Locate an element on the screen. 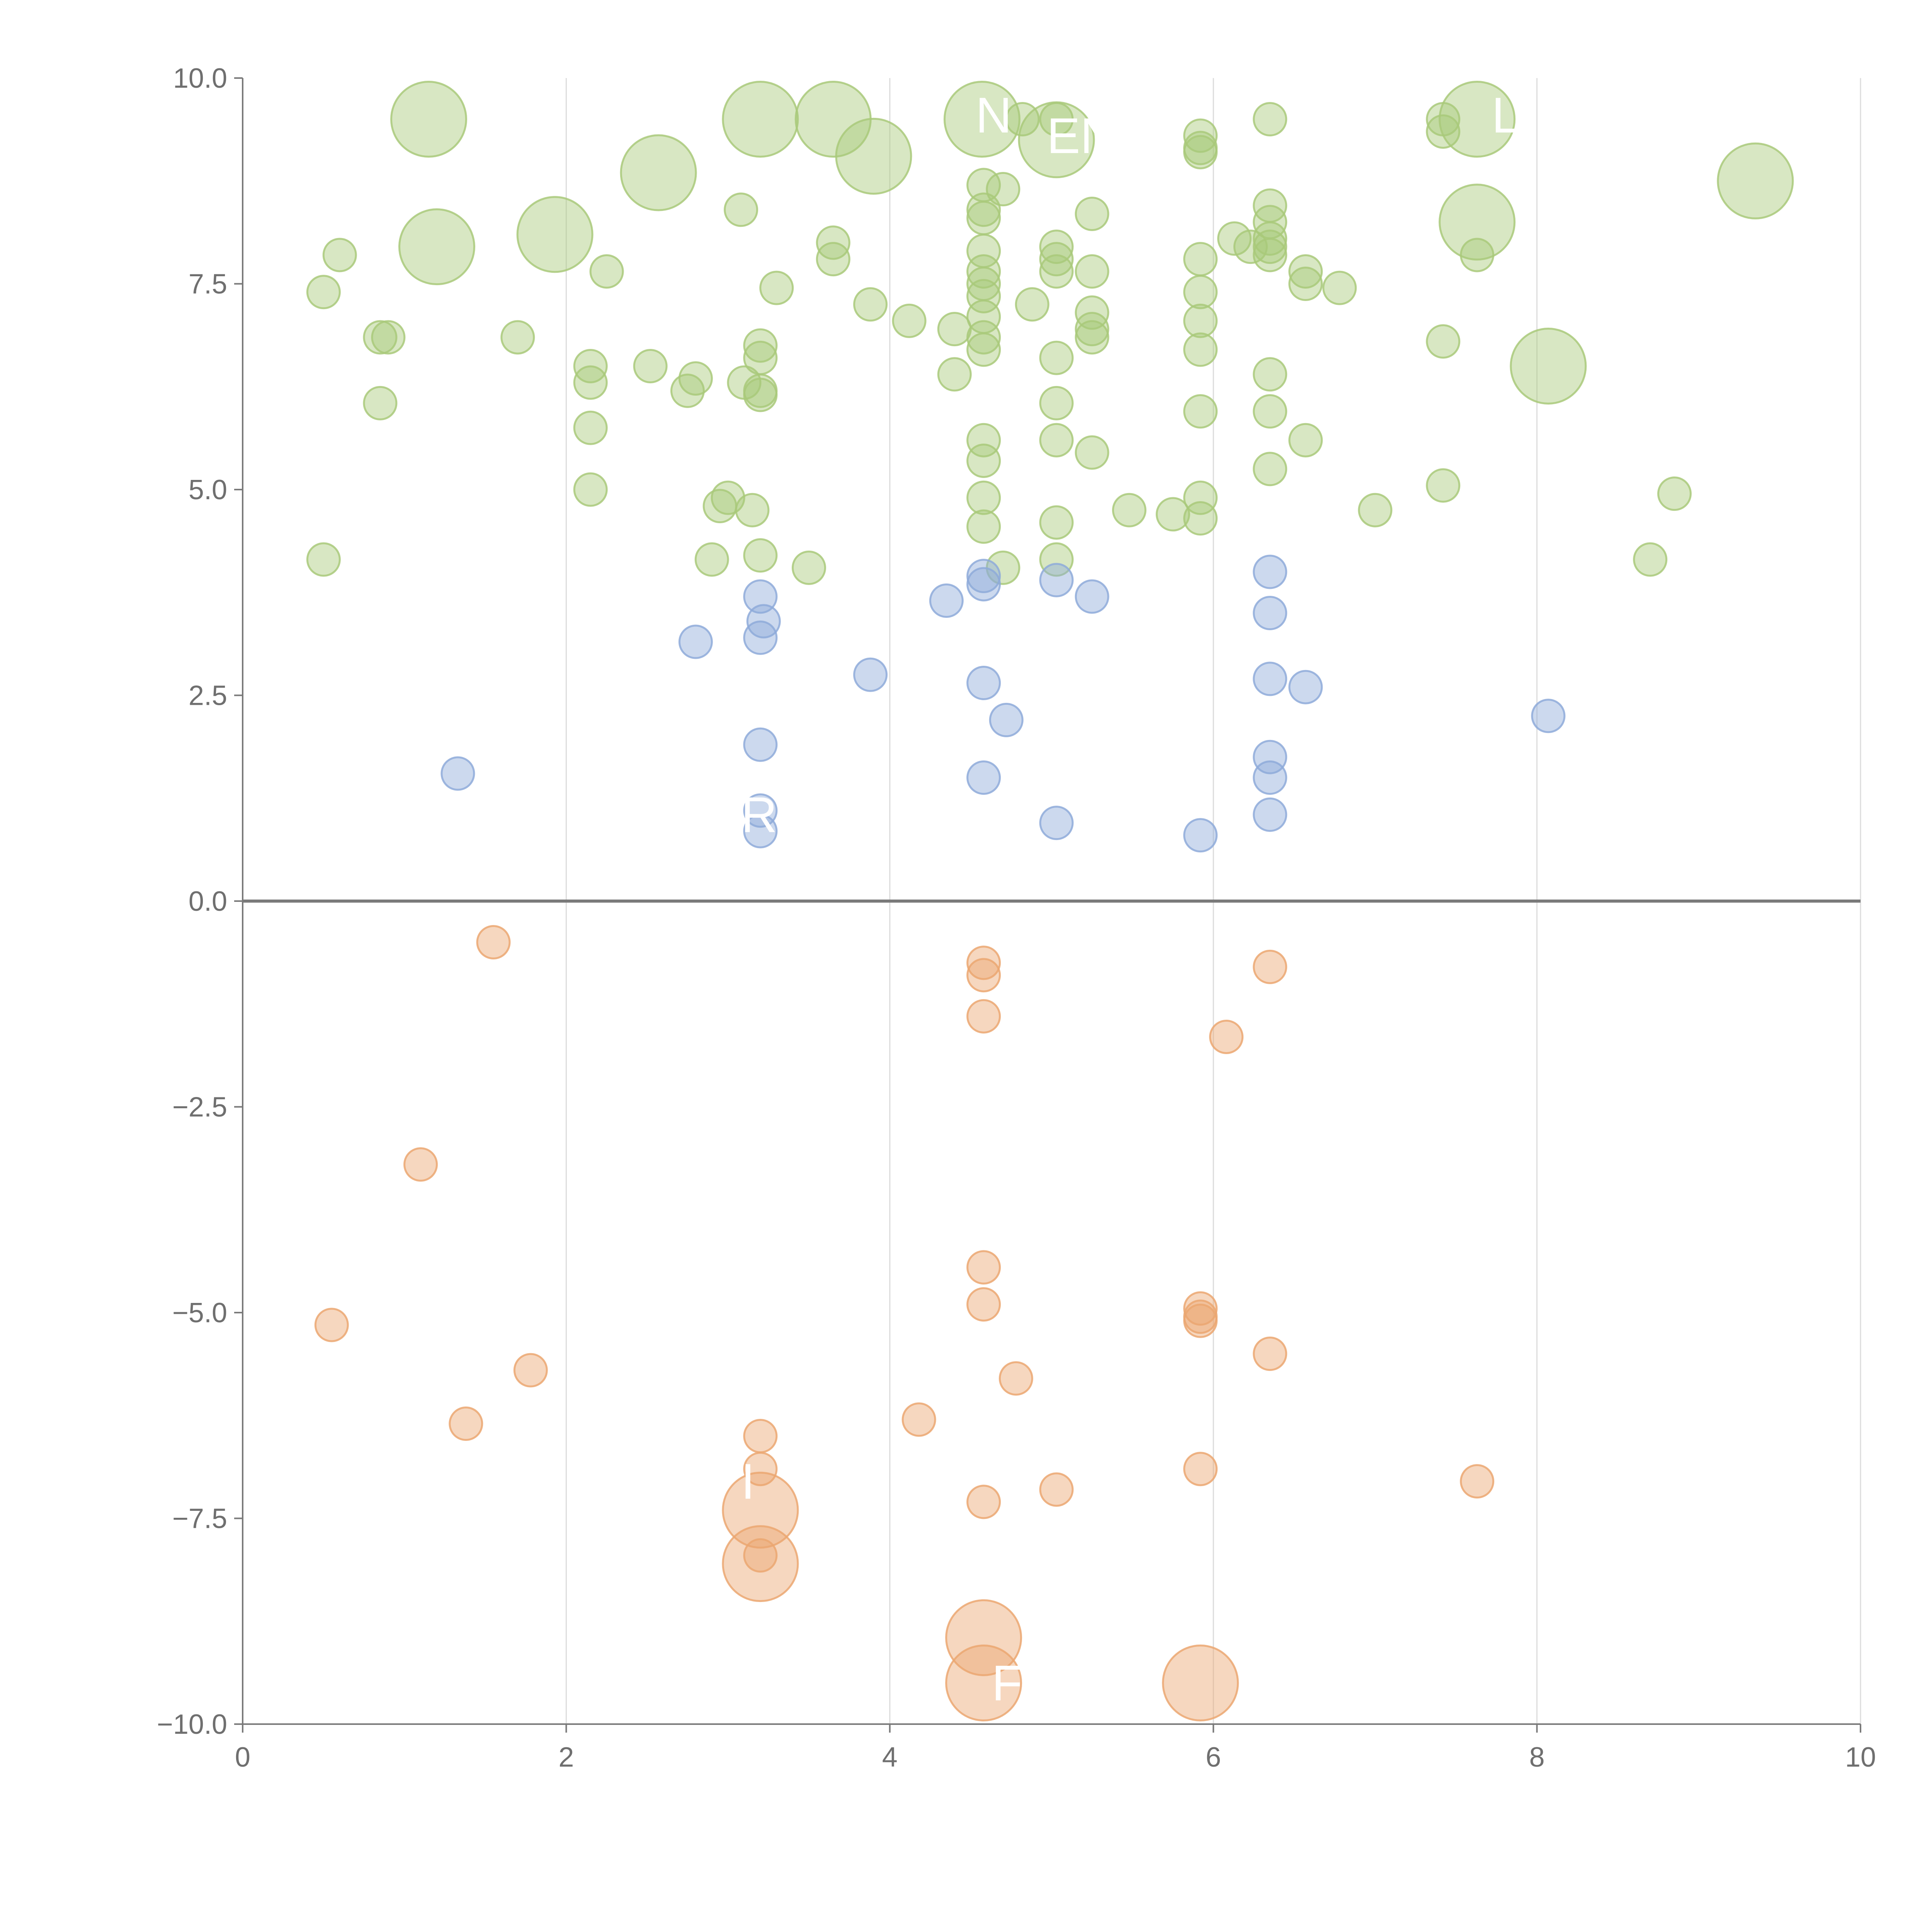 The width and height of the screenshot is (1932, 1932). bubble-label: I is located at coordinates (748, 1482).